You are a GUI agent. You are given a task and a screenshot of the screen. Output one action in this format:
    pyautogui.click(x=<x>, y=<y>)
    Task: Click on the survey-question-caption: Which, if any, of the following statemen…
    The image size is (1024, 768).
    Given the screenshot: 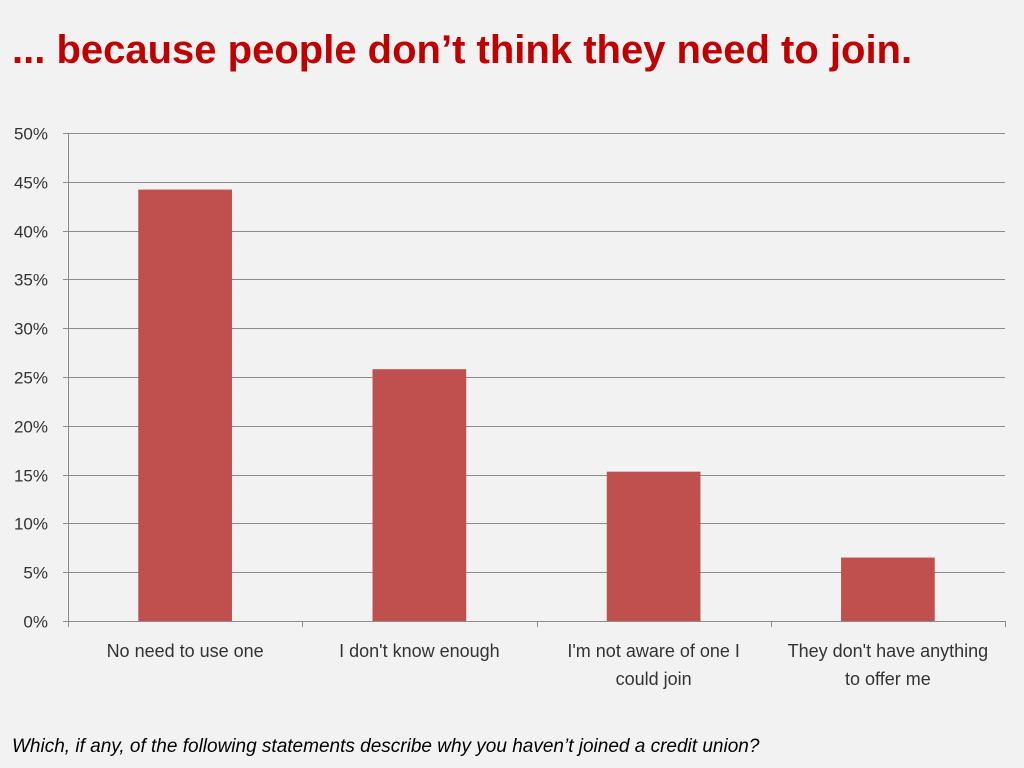 What is the action you would take?
    pyautogui.click(x=386, y=746)
    